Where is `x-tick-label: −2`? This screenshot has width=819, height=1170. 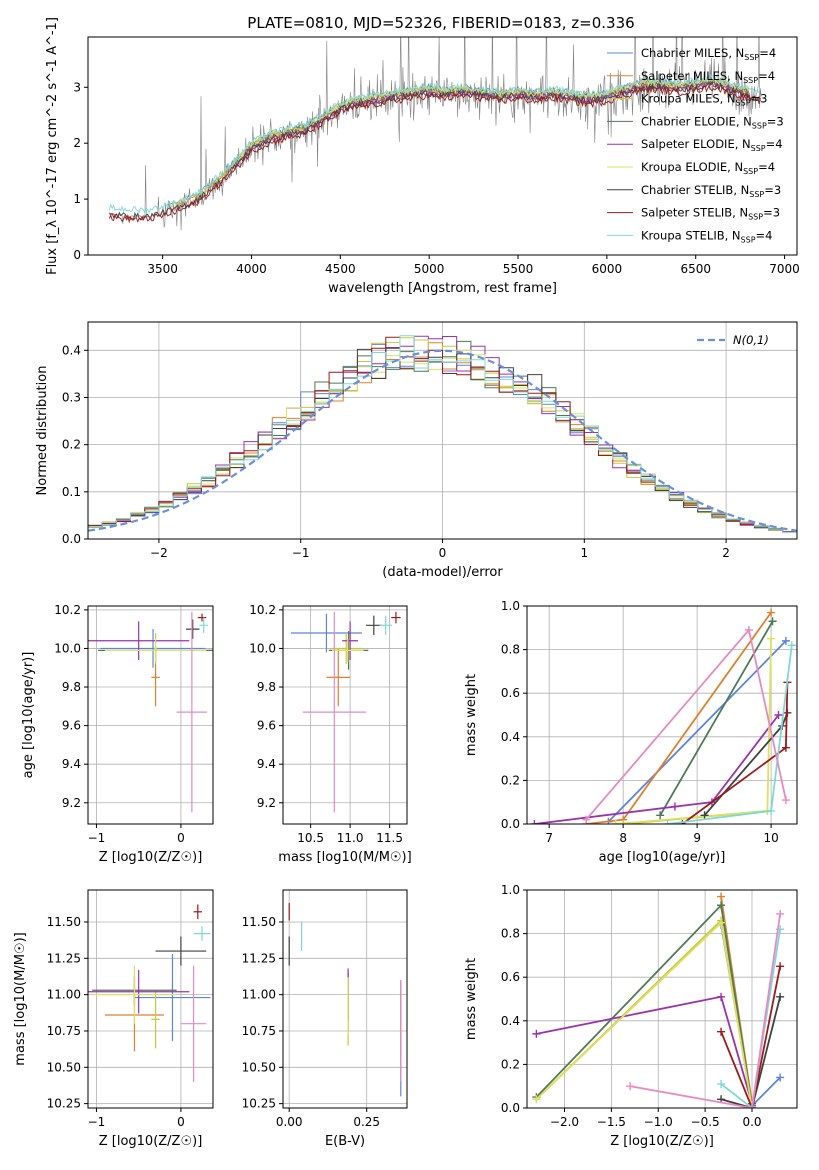
x-tick-label: −2 is located at coordinates (159, 553).